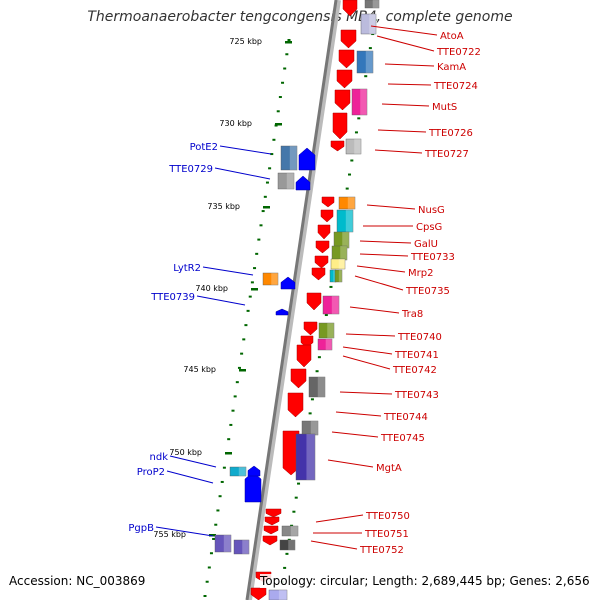 The width and height of the screenshot is (600, 600). What do you see at coordinates (386, 534) in the screenshot?
I see `gene-label: TTE0751` at bounding box center [386, 534].